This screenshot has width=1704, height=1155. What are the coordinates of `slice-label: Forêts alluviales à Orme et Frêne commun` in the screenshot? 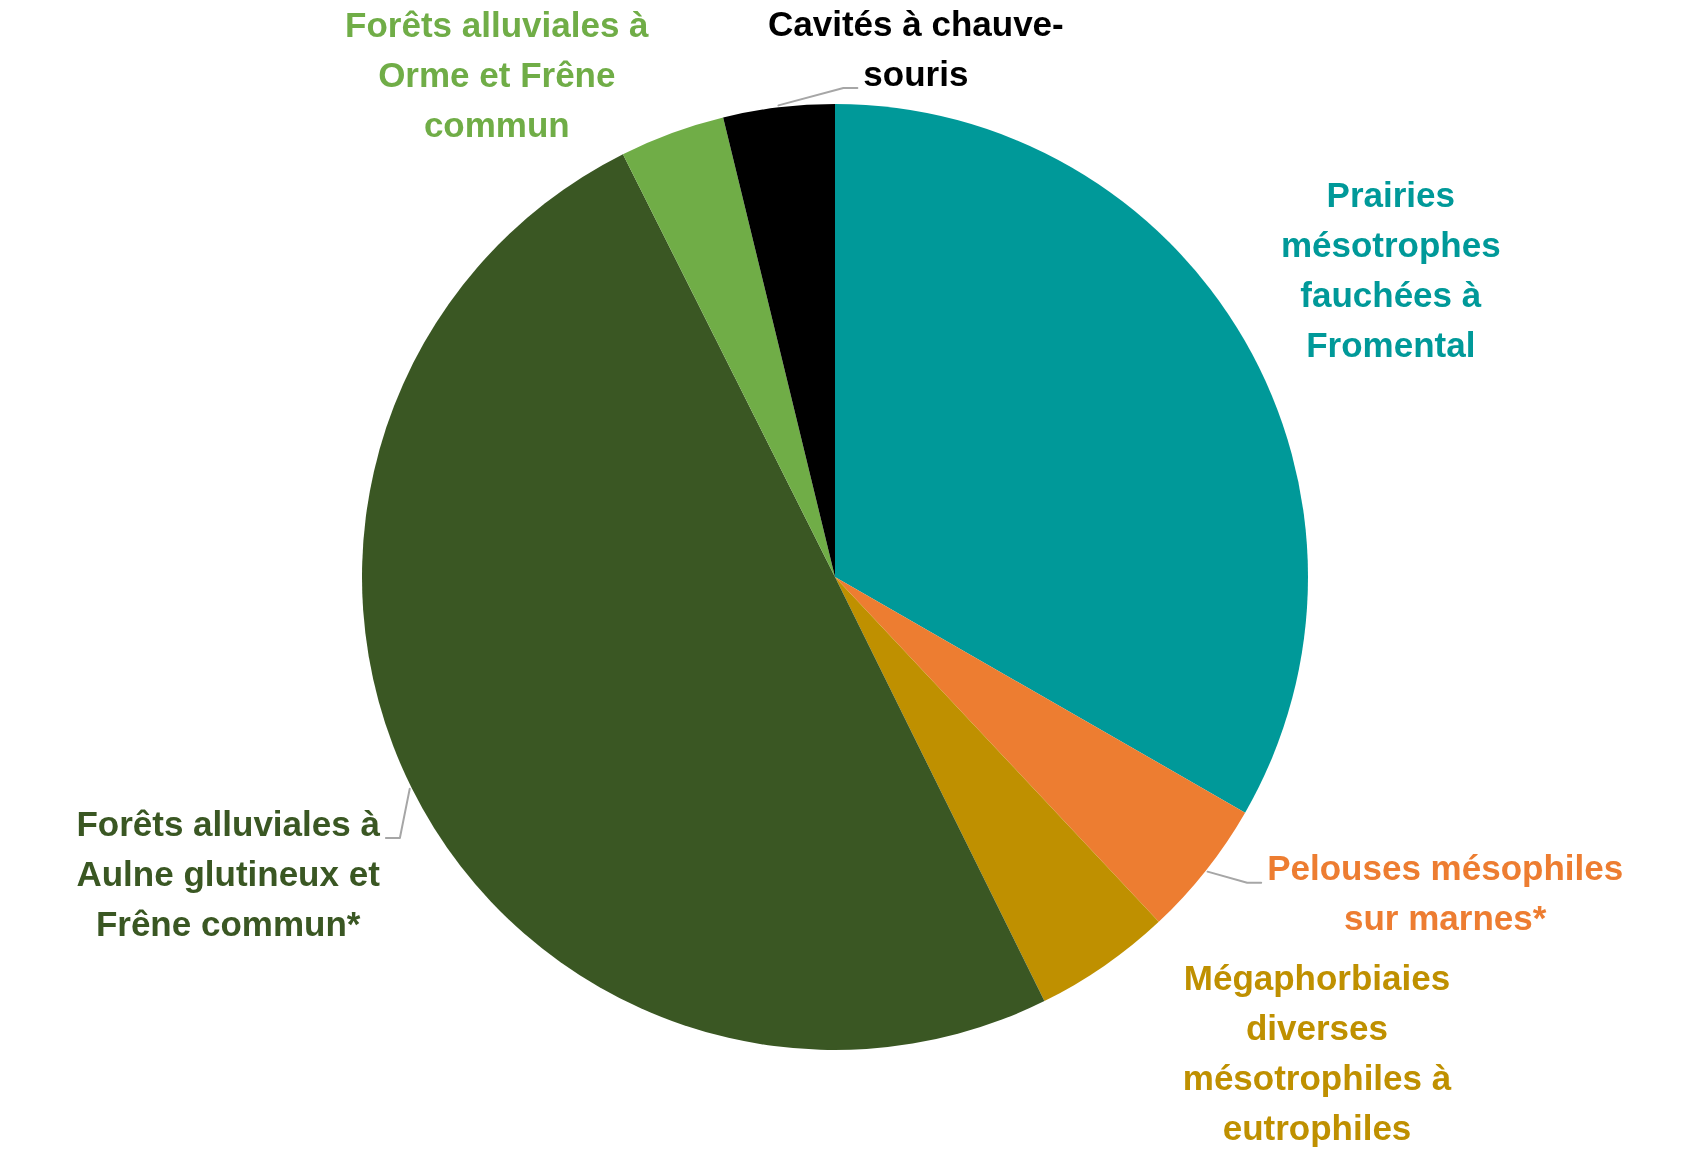 It's located at (497, 74).